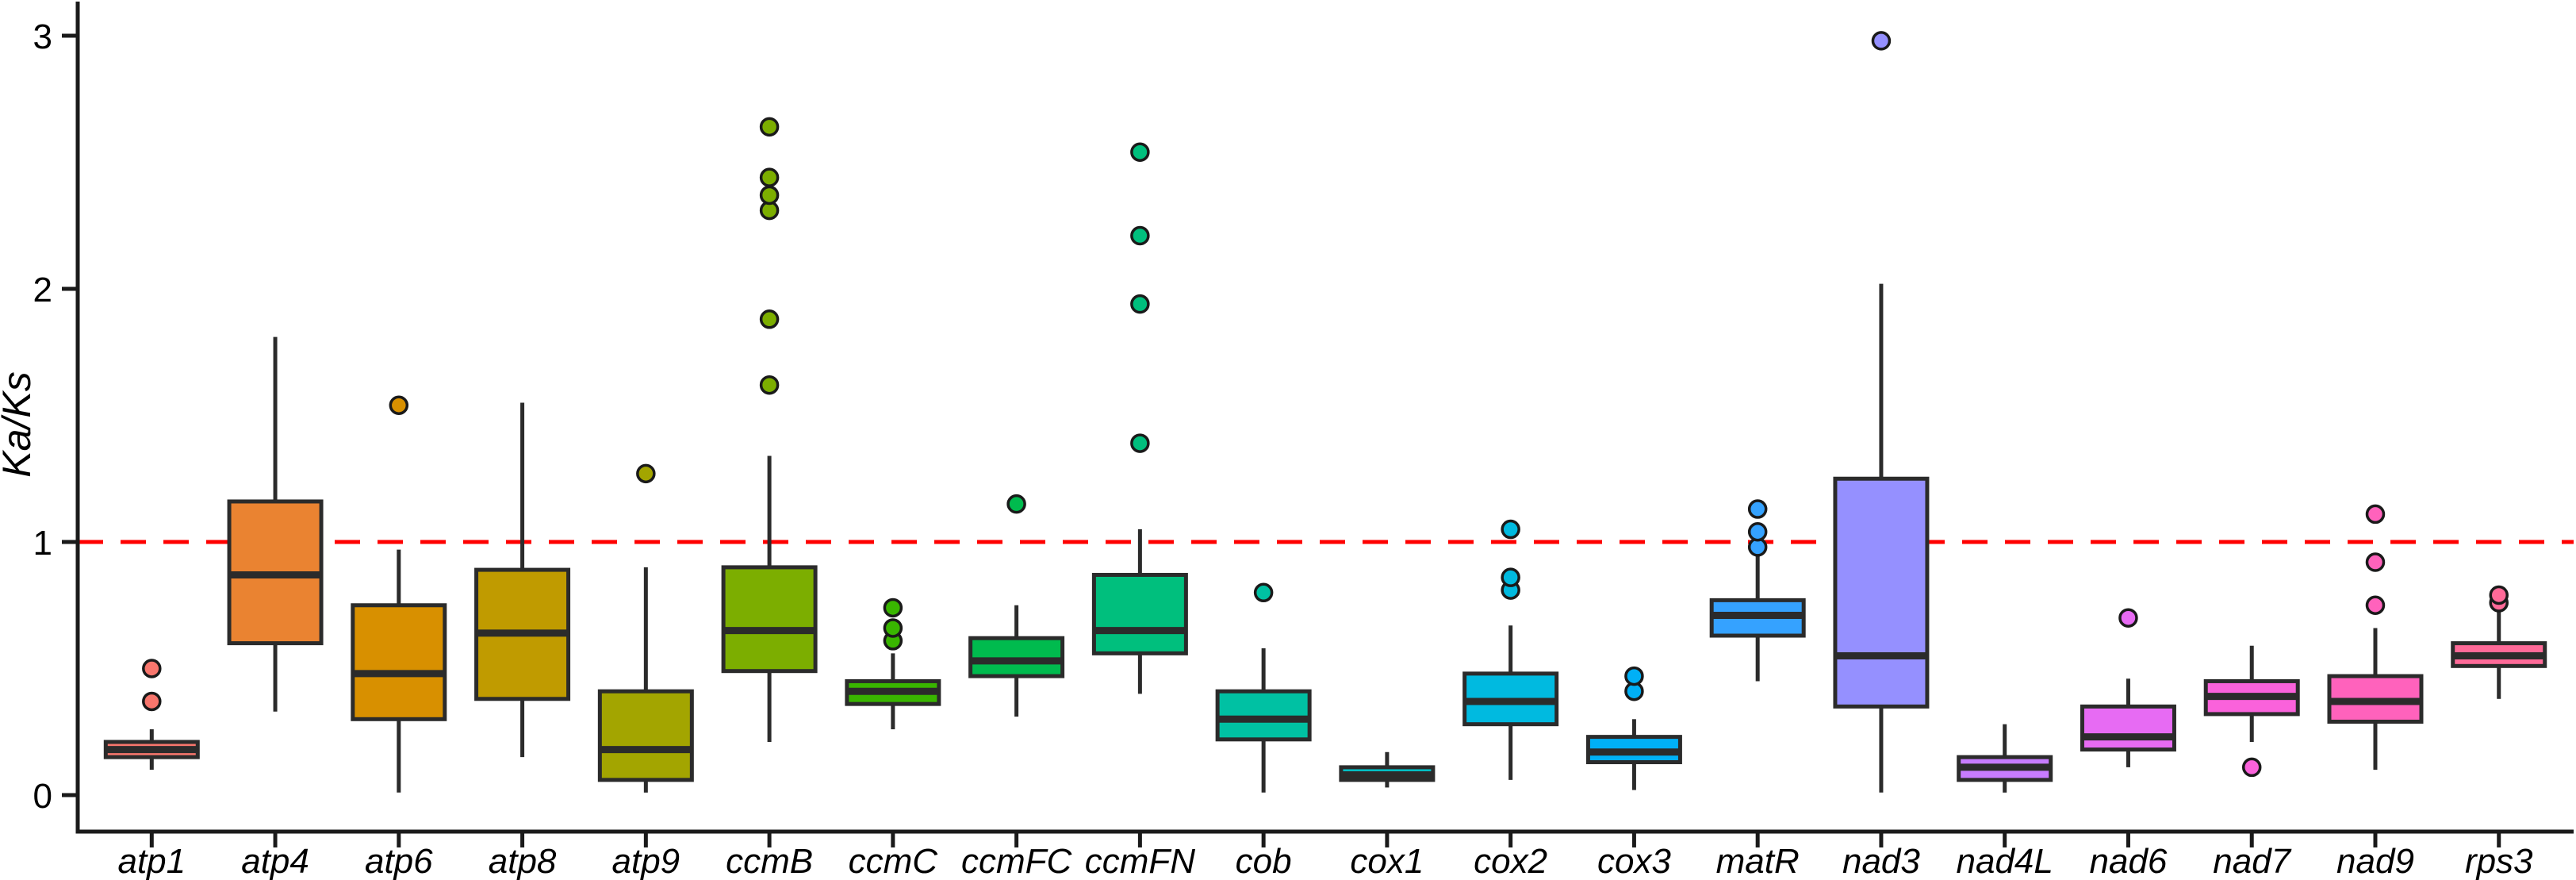 This screenshot has width=2576, height=880. Describe the element at coordinates (2252, 861) in the screenshot. I see `x-tick-label-nad7: nad7` at that location.